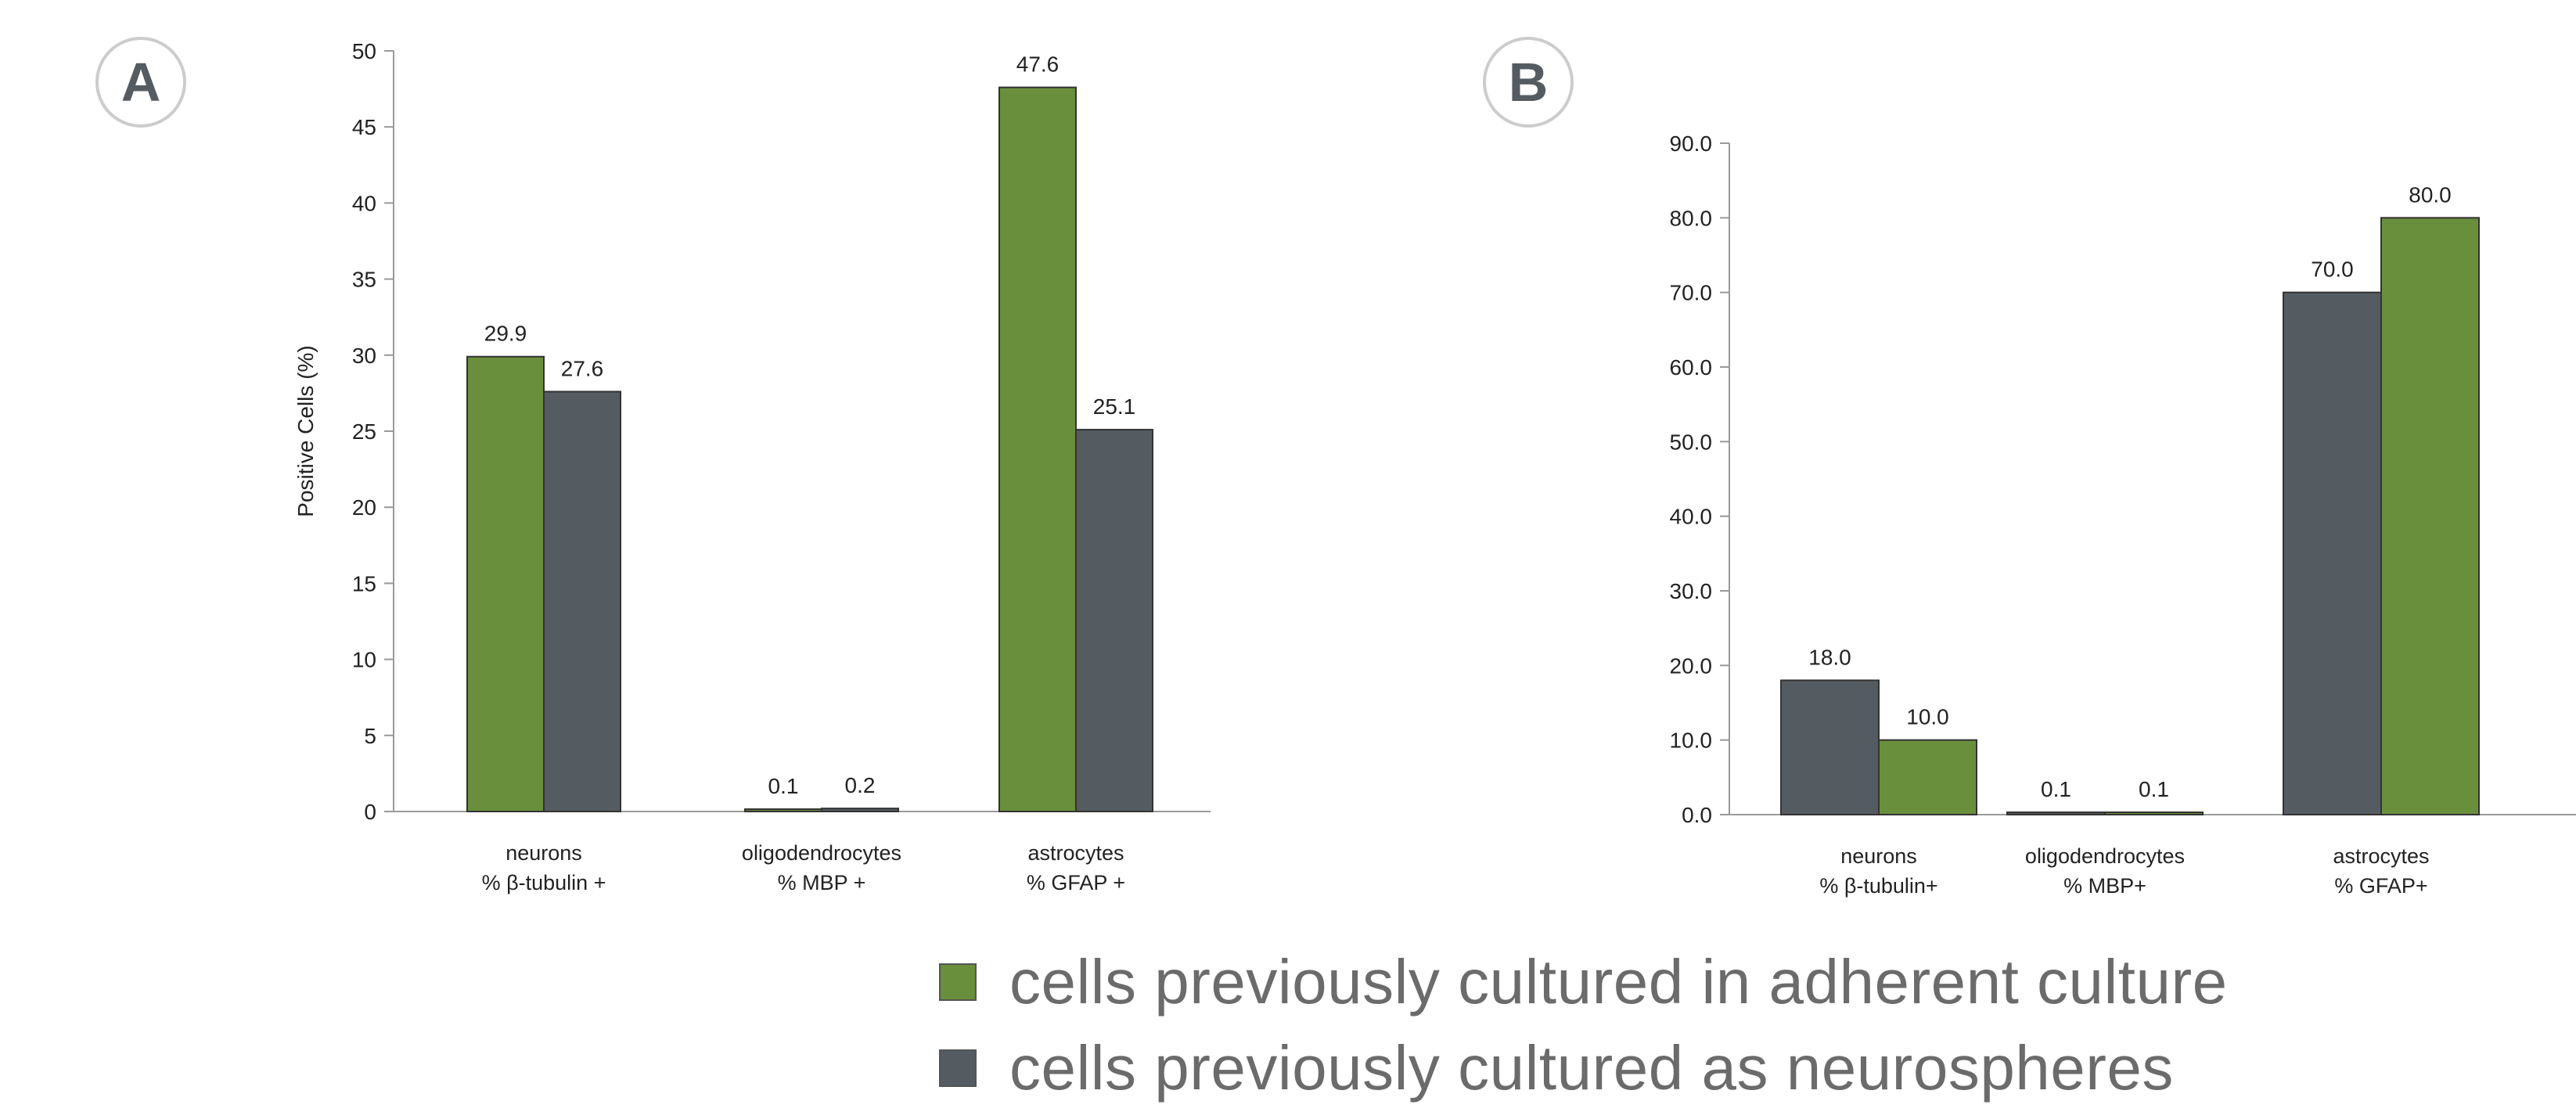 The height and width of the screenshot is (1112, 2576). What do you see at coordinates (364, 356) in the screenshot?
I see `y-tick-label: 30` at bounding box center [364, 356].